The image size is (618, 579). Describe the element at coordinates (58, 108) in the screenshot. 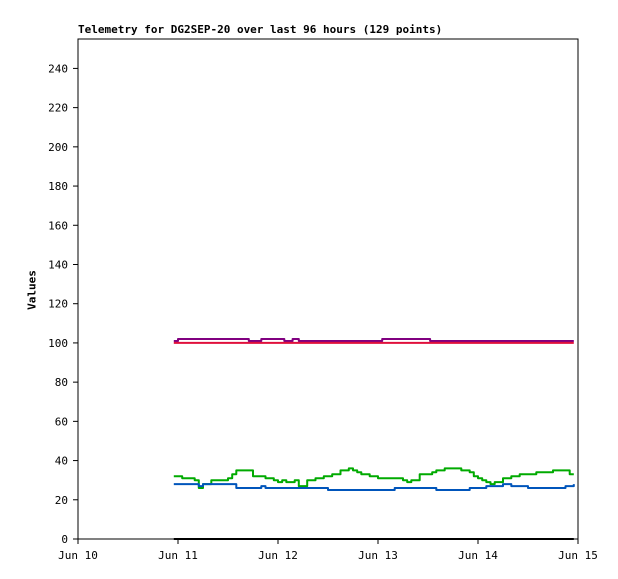

I see `y-tick-label: 220` at that location.